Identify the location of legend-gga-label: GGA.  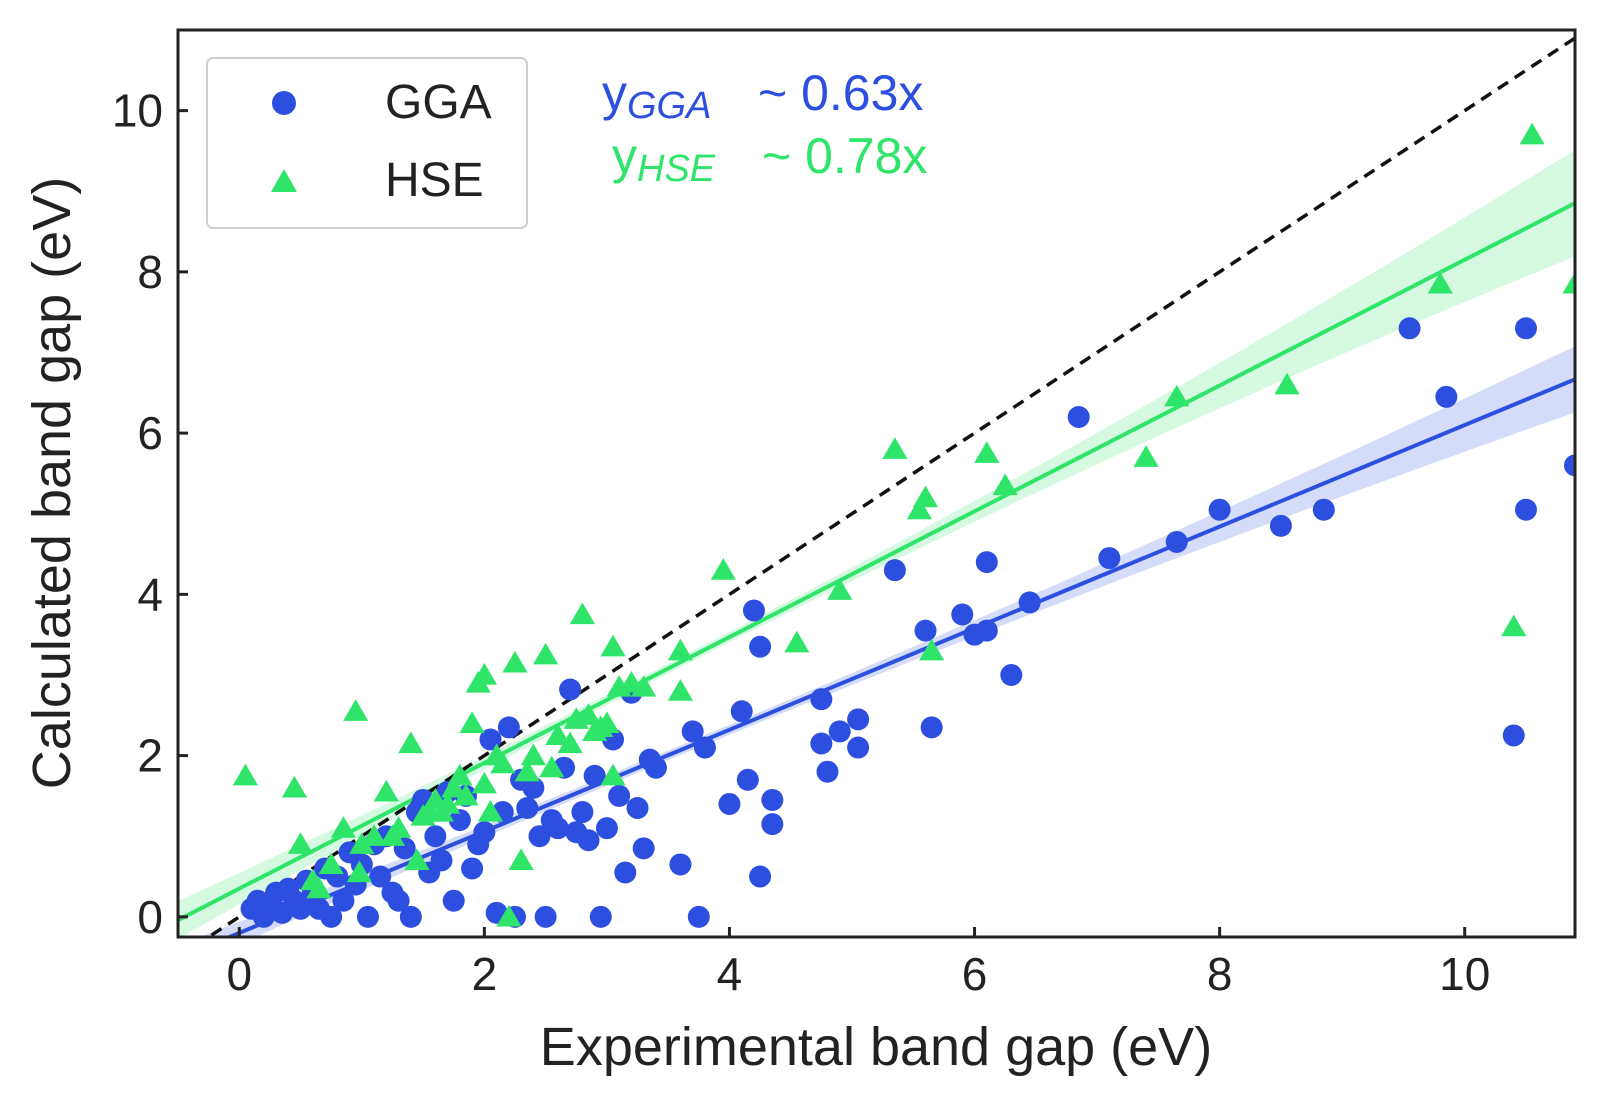
(438, 102).